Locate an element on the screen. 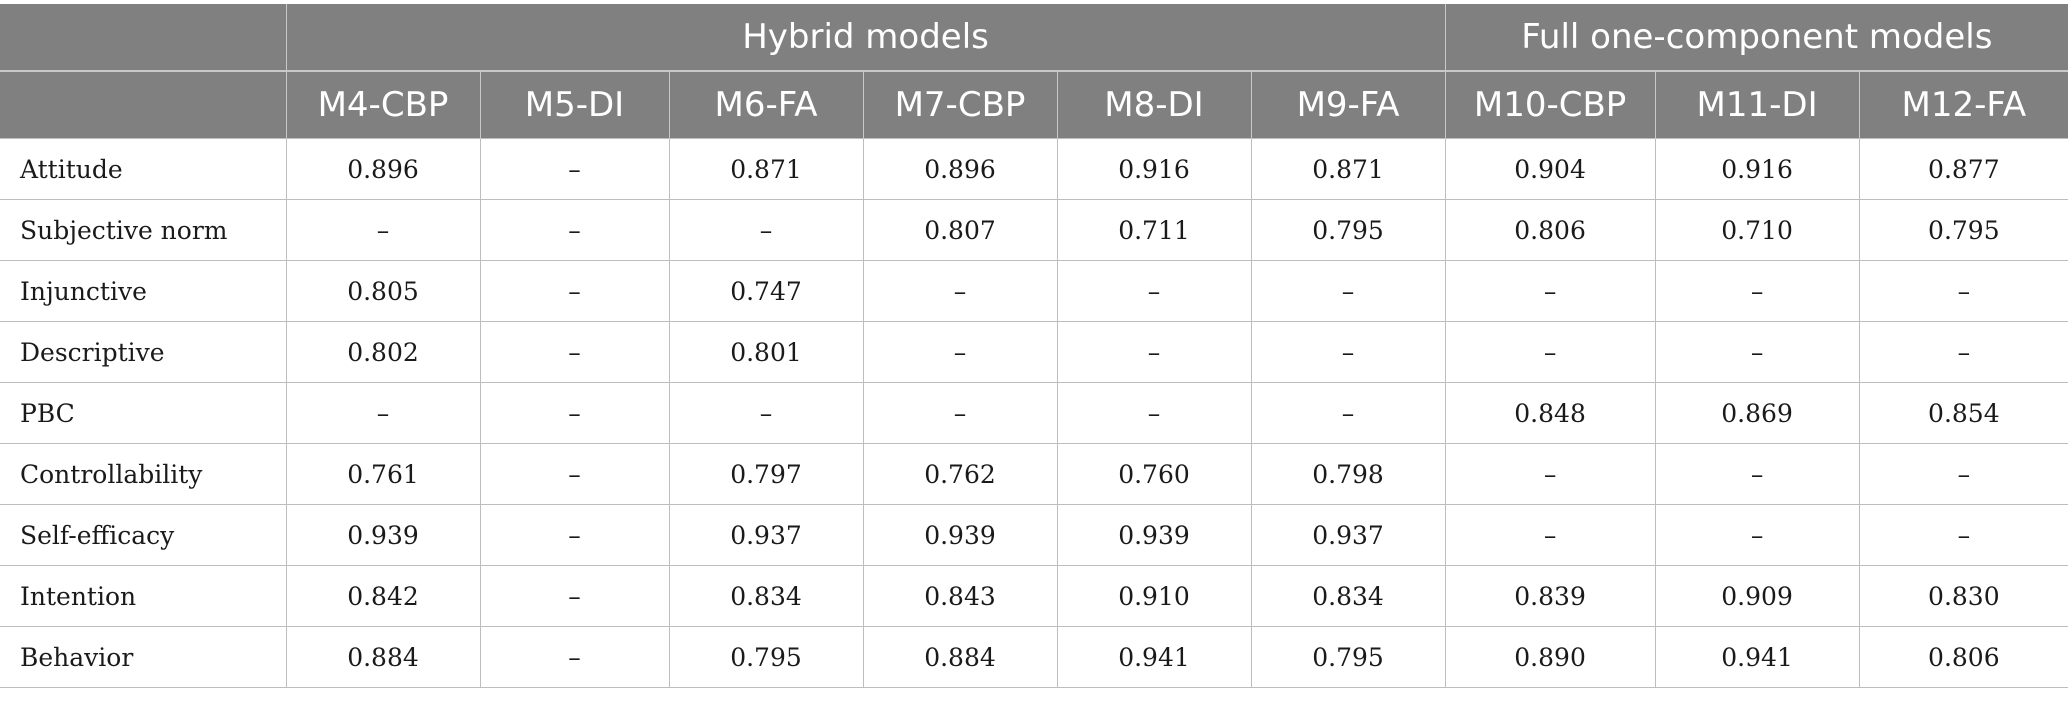 This screenshot has width=2068, height=712. table-cell: 0.801 is located at coordinates (766, 352).